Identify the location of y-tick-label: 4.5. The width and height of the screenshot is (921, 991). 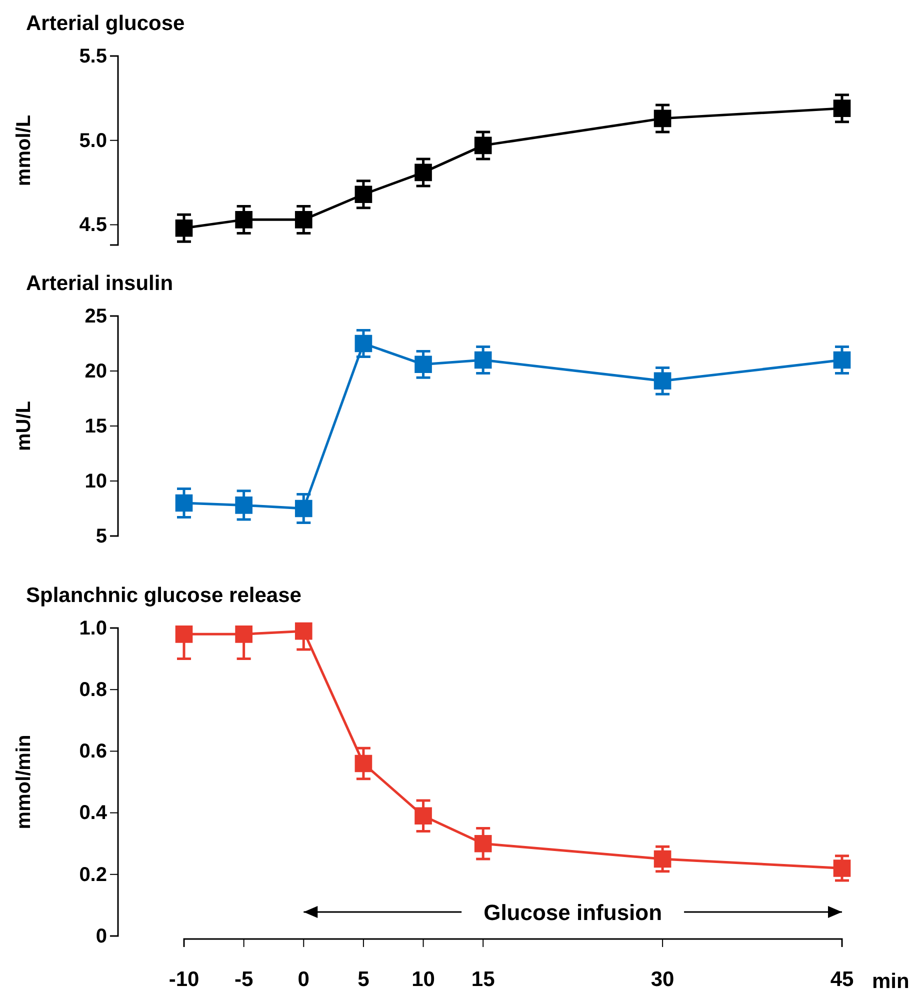
(93, 225).